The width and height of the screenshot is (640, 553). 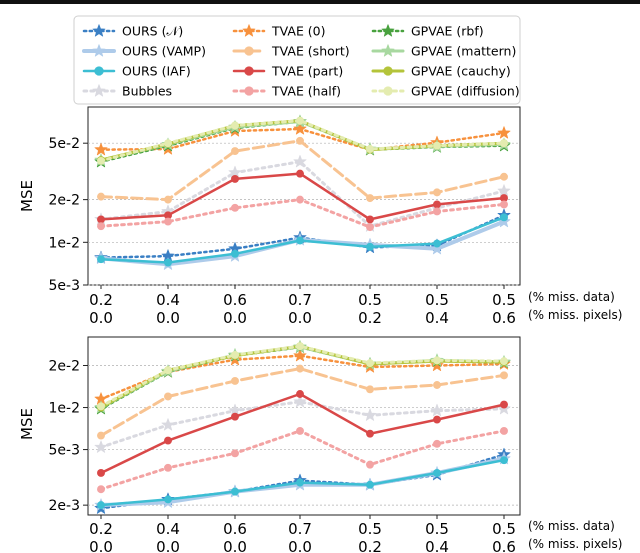 I want to click on legend-label: TVAE (0), so click(x=298, y=31).